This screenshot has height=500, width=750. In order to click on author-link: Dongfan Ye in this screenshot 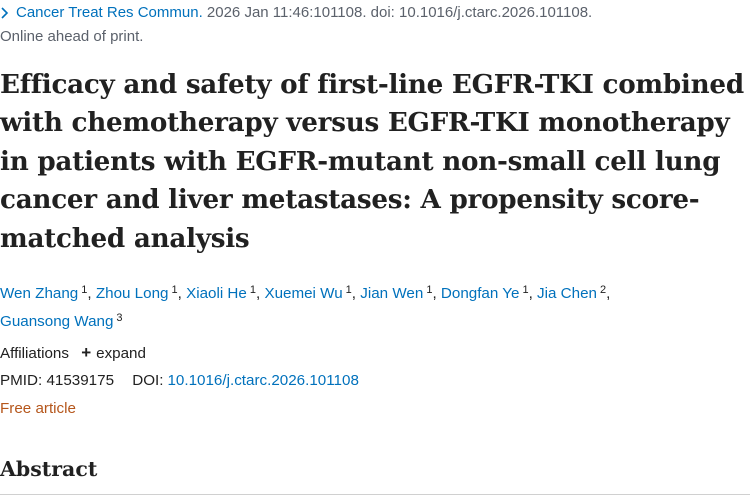, I will do `click(480, 293)`.